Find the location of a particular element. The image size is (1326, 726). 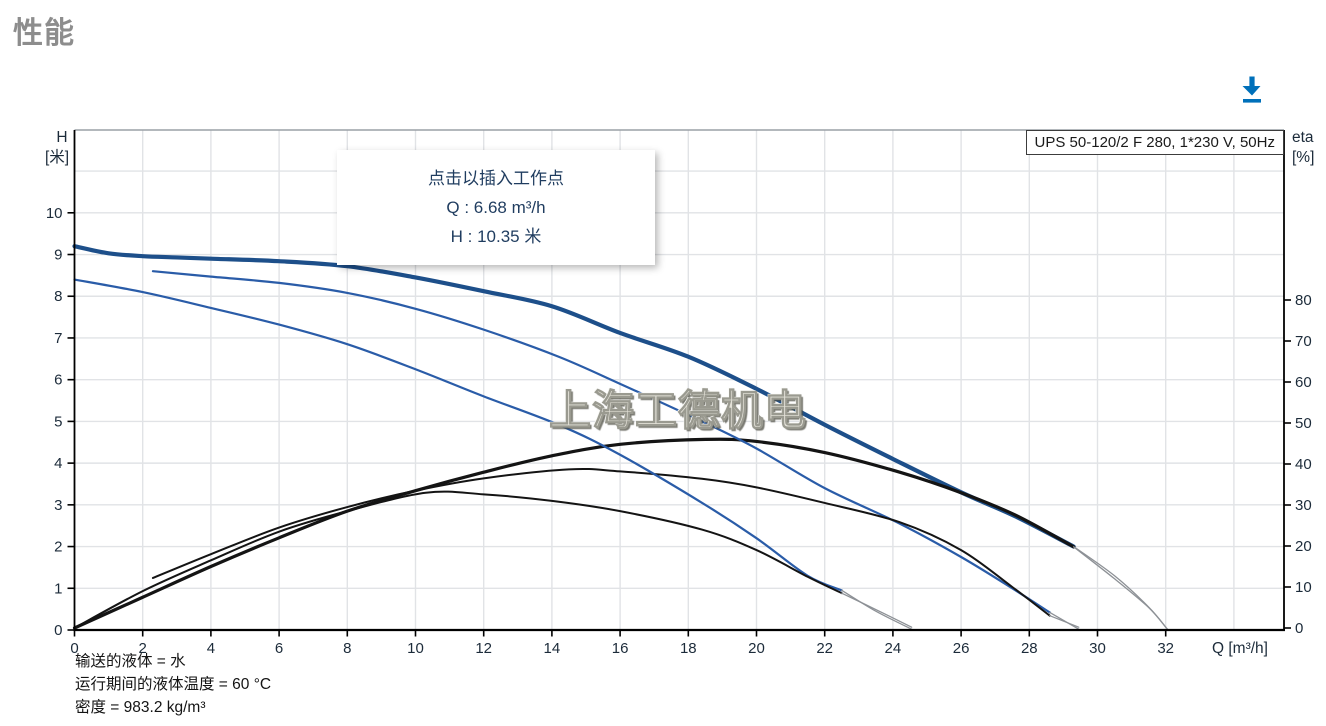

y-right-tick-label: 20 is located at coordinates (1303, 546).